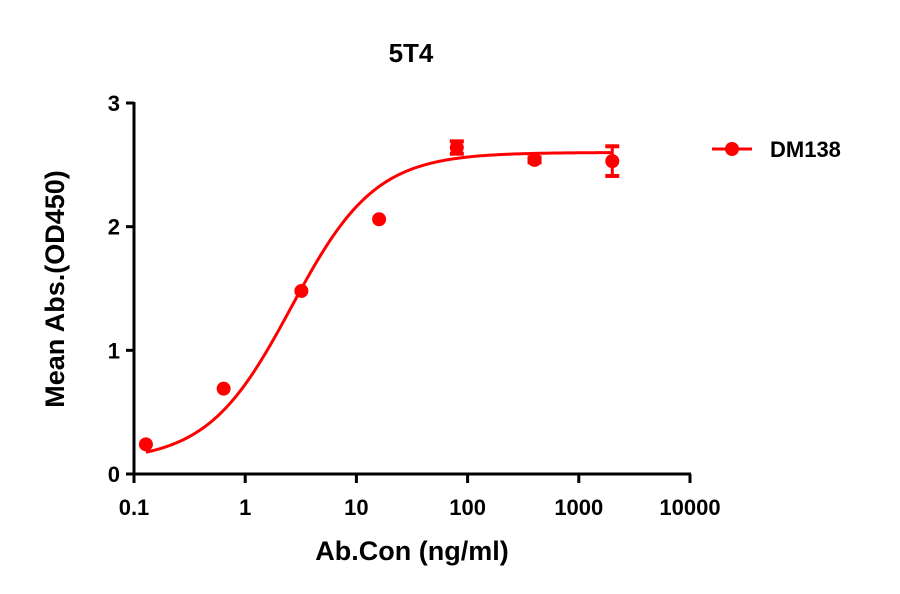  Describe the element at coordinates (122, 289) in the screenshot. I see `y-axis: 0 1 2 3` at that location.